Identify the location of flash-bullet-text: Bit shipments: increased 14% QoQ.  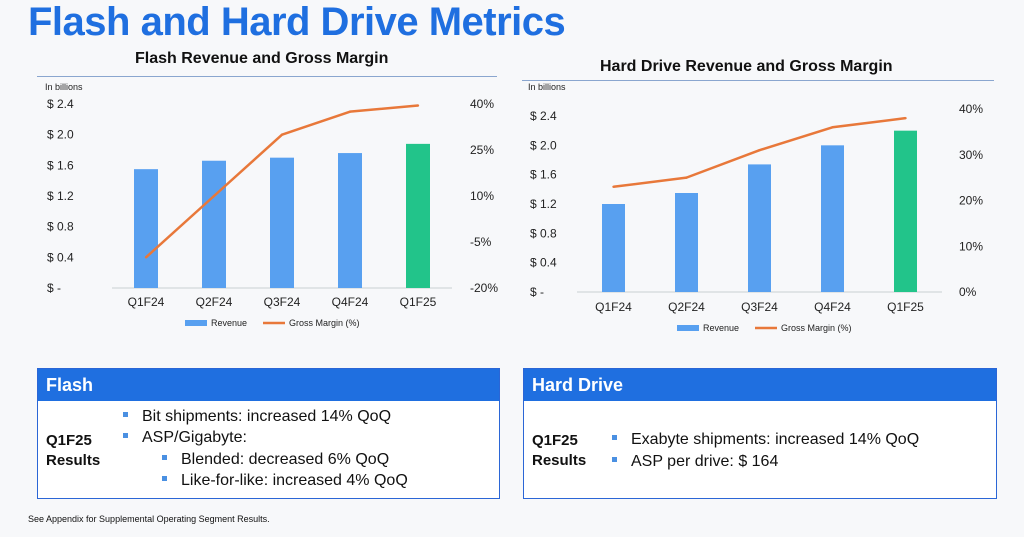
(267, 416).